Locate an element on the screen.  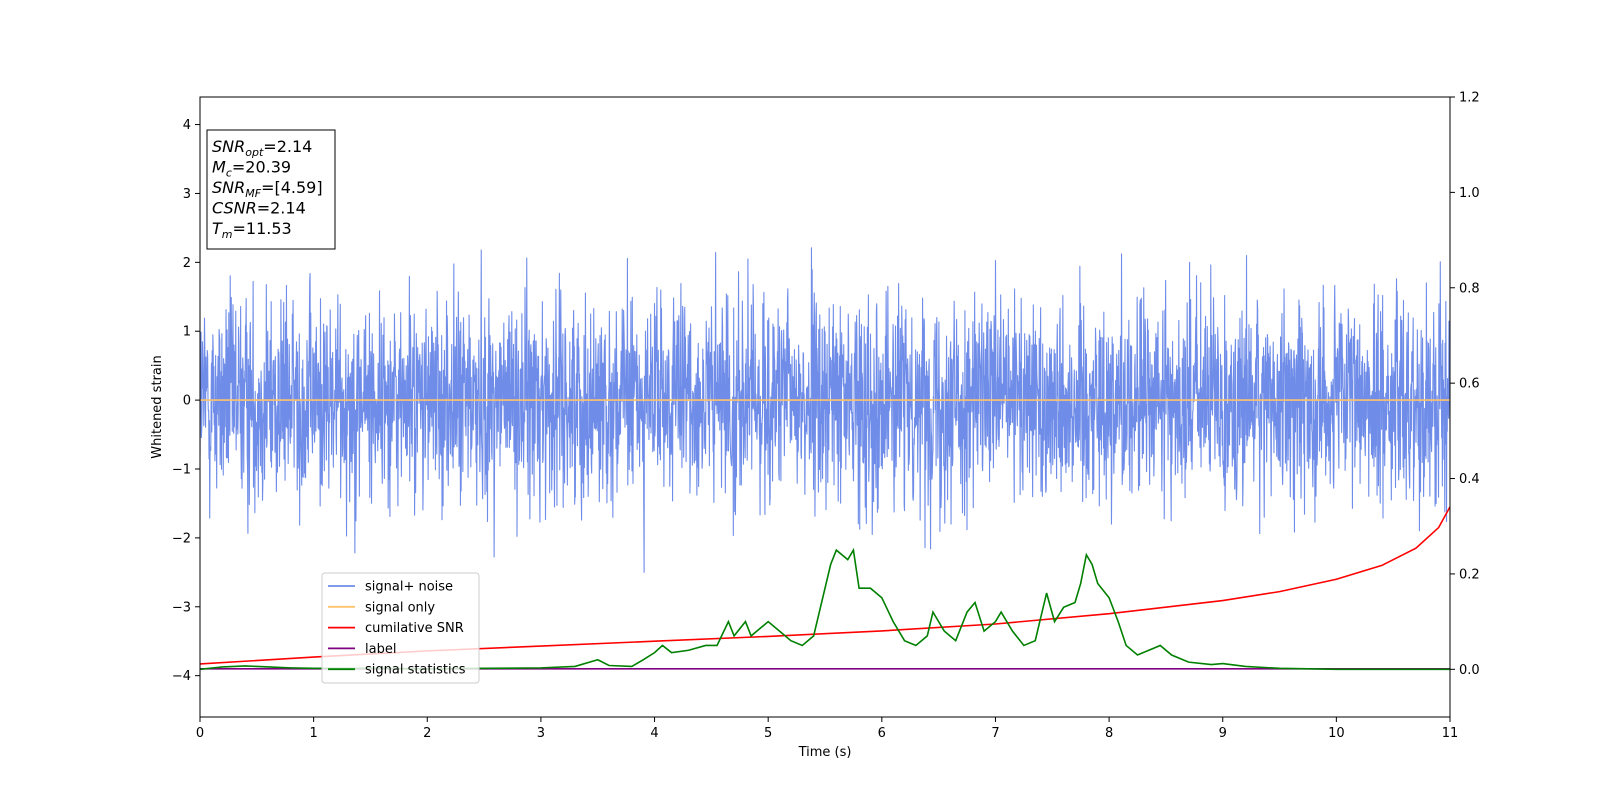
legend-label: signal statistics is located at coordinates (415, 670).